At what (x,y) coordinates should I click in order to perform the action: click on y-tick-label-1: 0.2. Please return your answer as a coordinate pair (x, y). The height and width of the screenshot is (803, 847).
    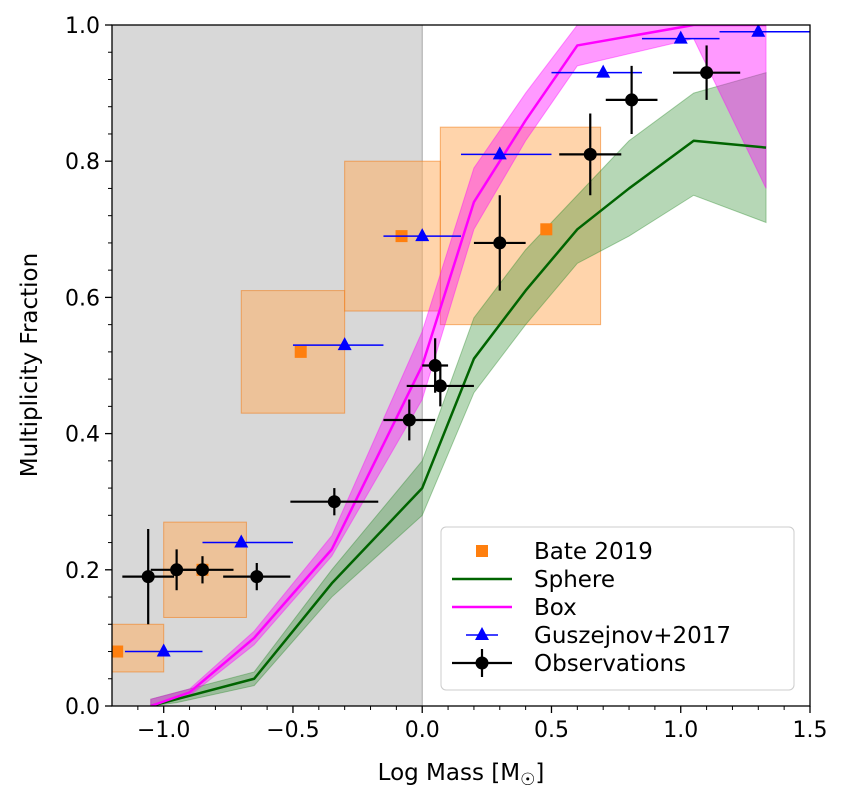
    Looking at the image, I should click on (82, 571).